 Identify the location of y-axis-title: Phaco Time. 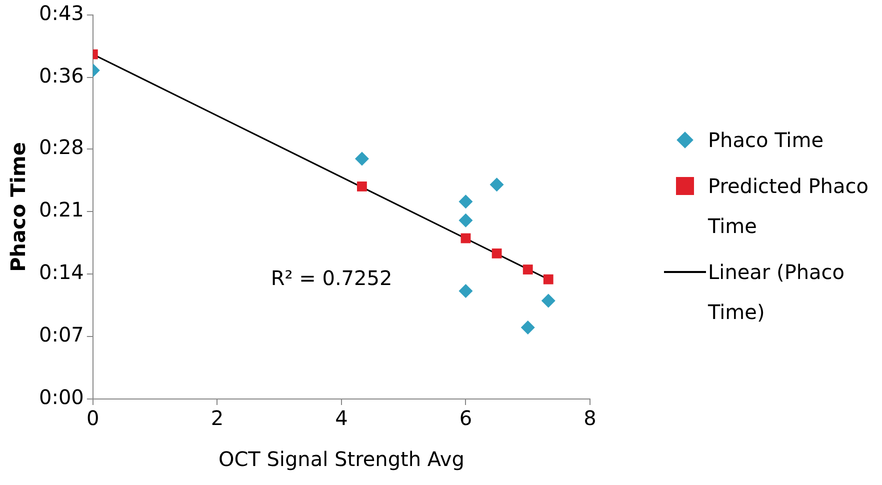
(18, 207).